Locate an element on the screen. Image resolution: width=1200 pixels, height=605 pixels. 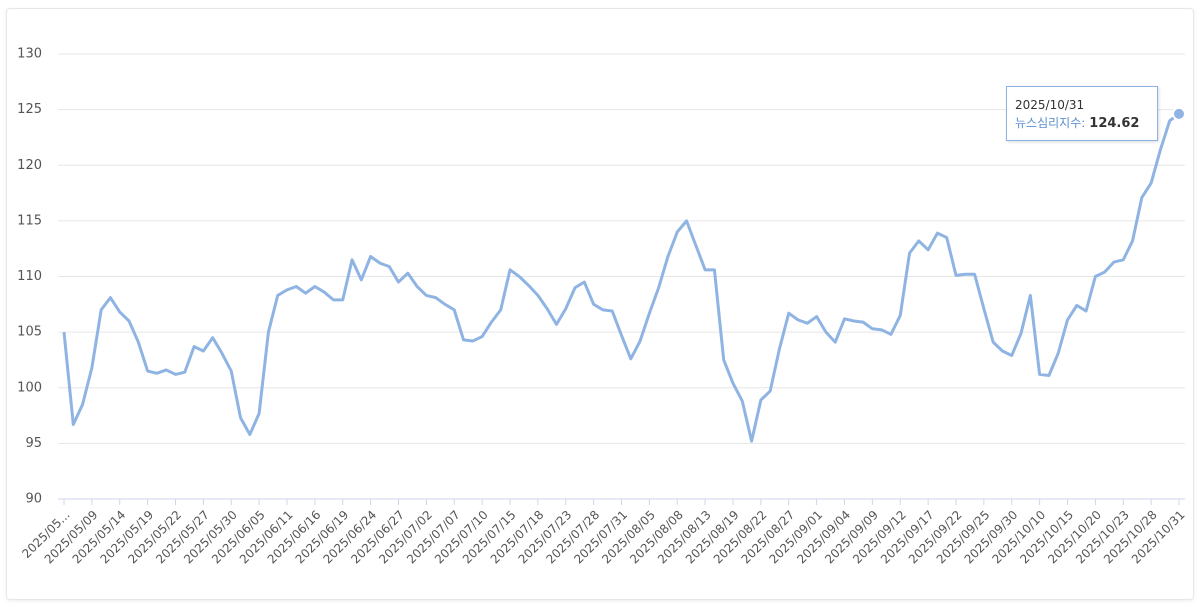
y-tick-label: 90 is located at coordinates (33, 499).